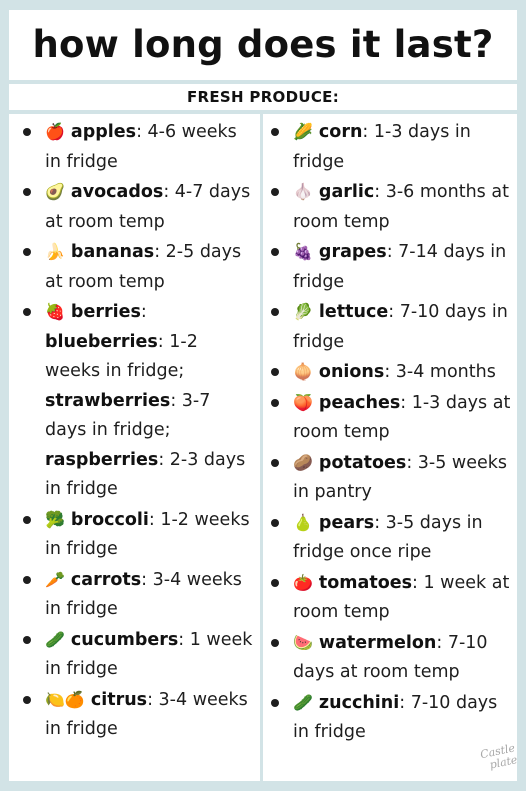 The width and height of the screenshot is (526, 791). What do you see at coordinates (55, 131) in the screenshot?
I see `apple-icon: 🍎` at bounding box center [55, 131].